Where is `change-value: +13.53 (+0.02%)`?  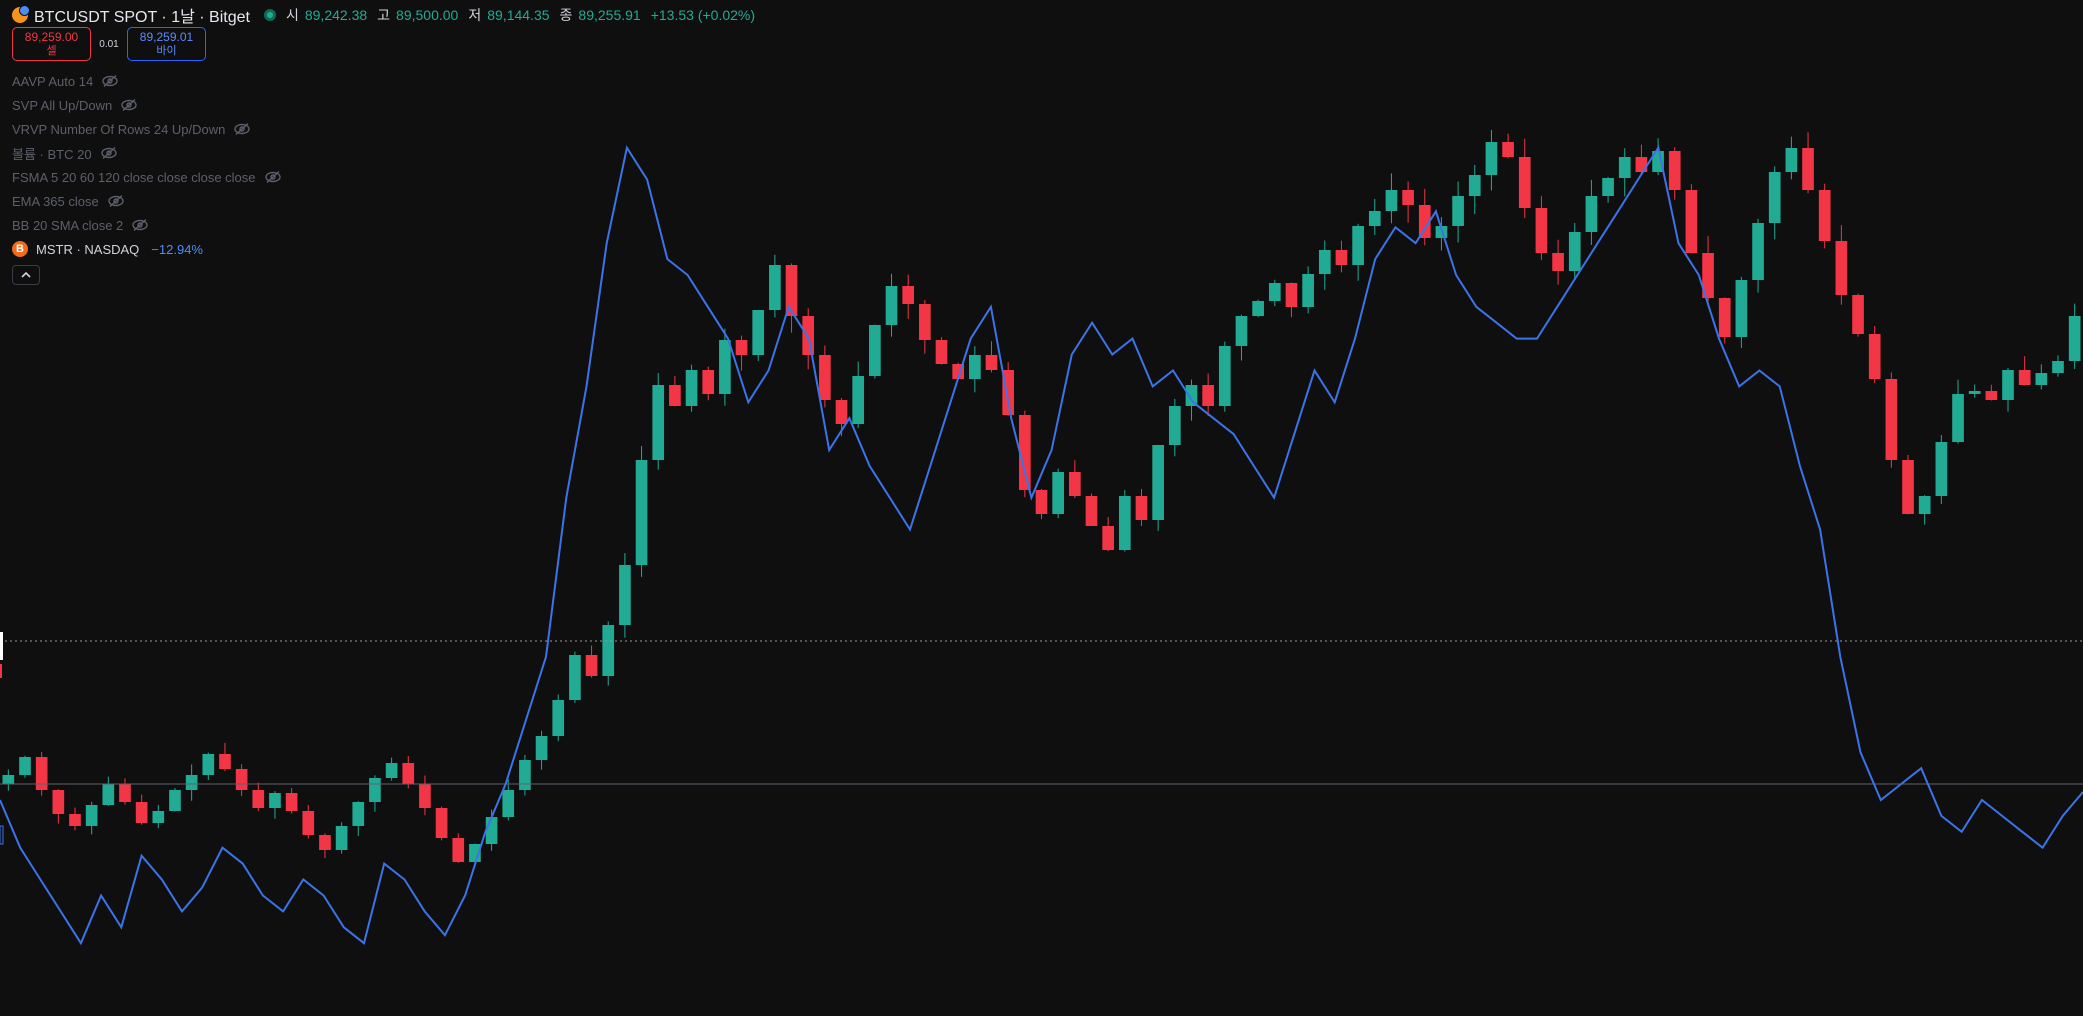
change-value: +13.53 (+0.02%) is located at coordinates (703, 15).